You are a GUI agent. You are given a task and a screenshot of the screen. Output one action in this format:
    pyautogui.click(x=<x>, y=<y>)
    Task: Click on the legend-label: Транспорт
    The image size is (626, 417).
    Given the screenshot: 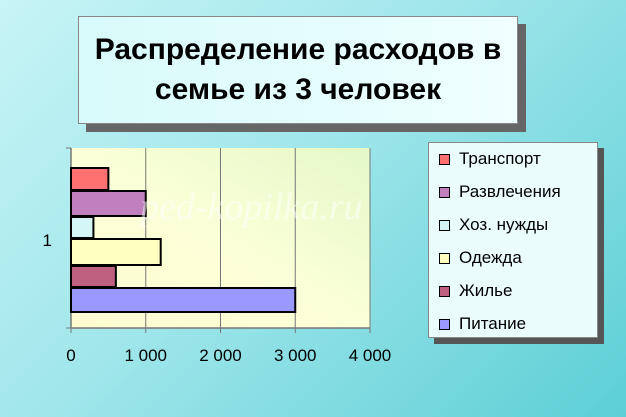 What is the action you would take?
    pyautogui.click(x=500, y=158)
    